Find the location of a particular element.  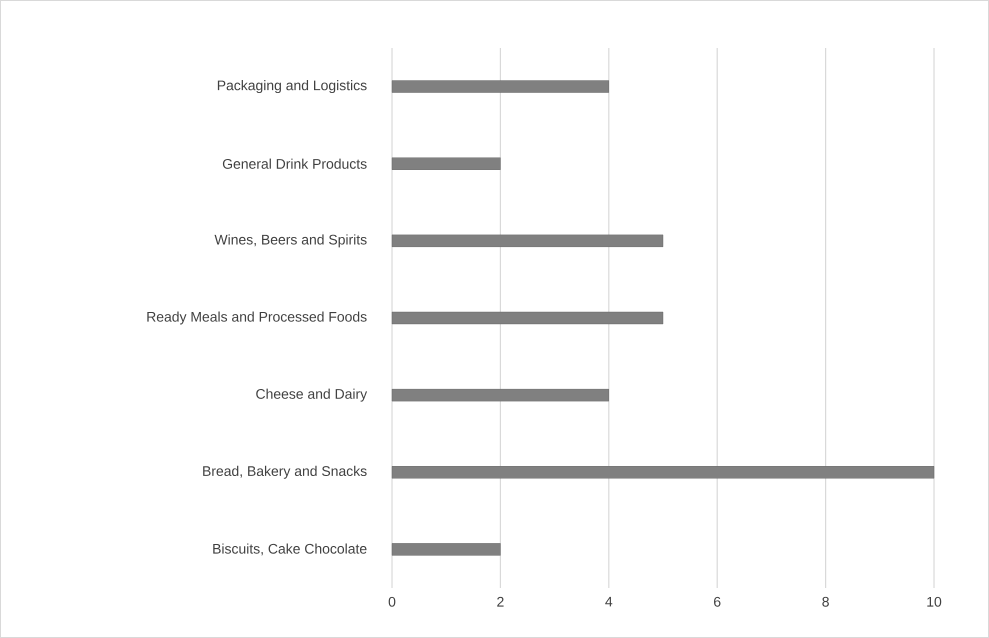

y-tick-label: Bread, Bakery and Snacks is located at coordinates (285, 472).